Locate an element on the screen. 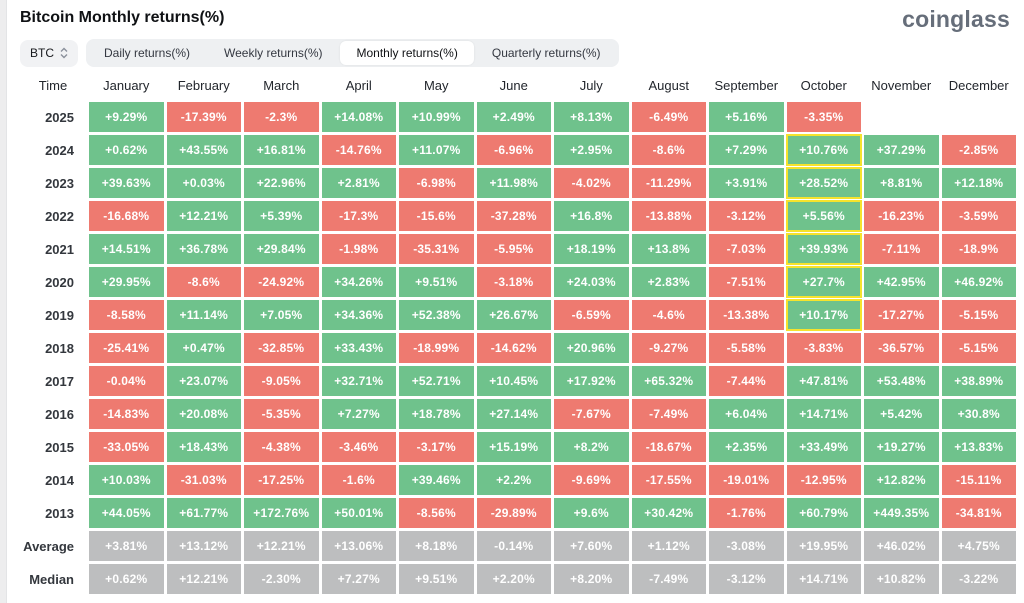 This screenshot has height=603, width=1024. return-cell-2025-april: +14.08% is located at coordinates (358, 117).